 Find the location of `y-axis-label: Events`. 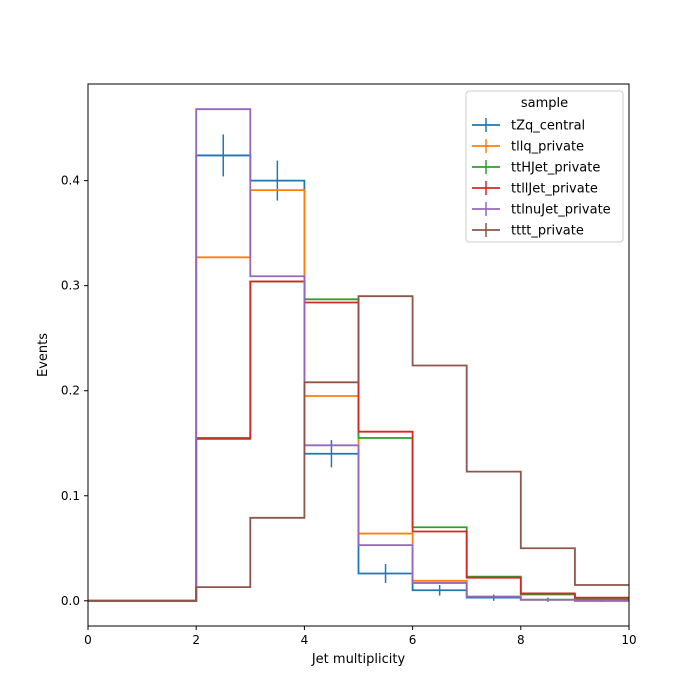

y-axis-label: Events is located at coordinates (43, 355).